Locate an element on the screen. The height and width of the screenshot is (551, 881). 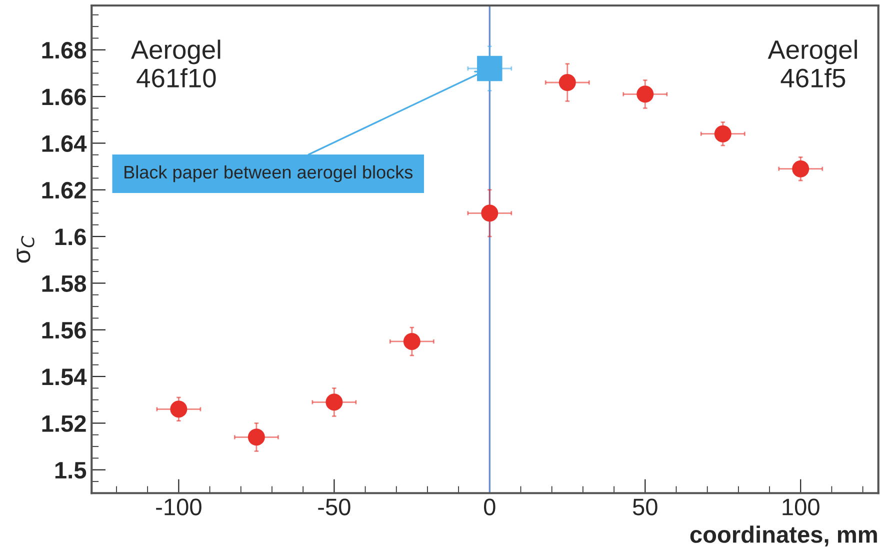
x-tick-label: 50 is located at coordinates (645, 507).